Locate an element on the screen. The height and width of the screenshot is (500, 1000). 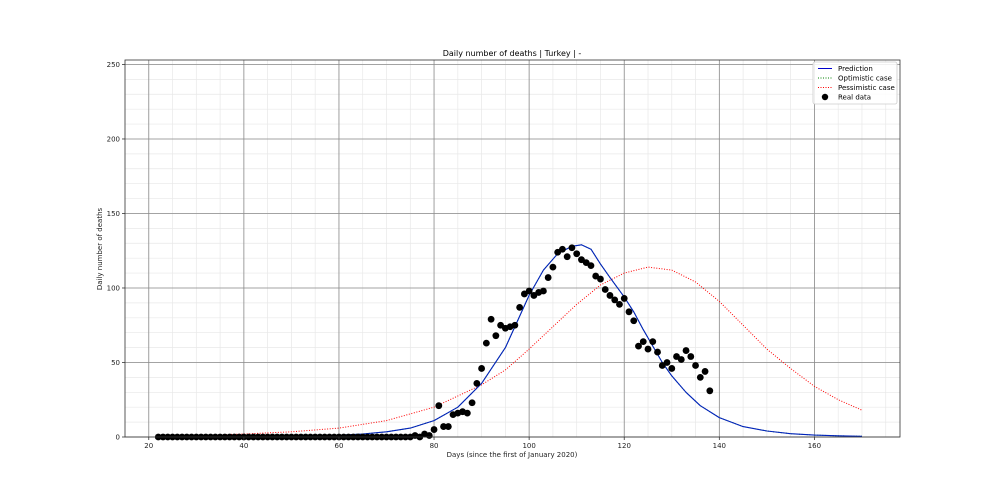
legend-prediction-label: Prediction is located at coordinates (855, 69).